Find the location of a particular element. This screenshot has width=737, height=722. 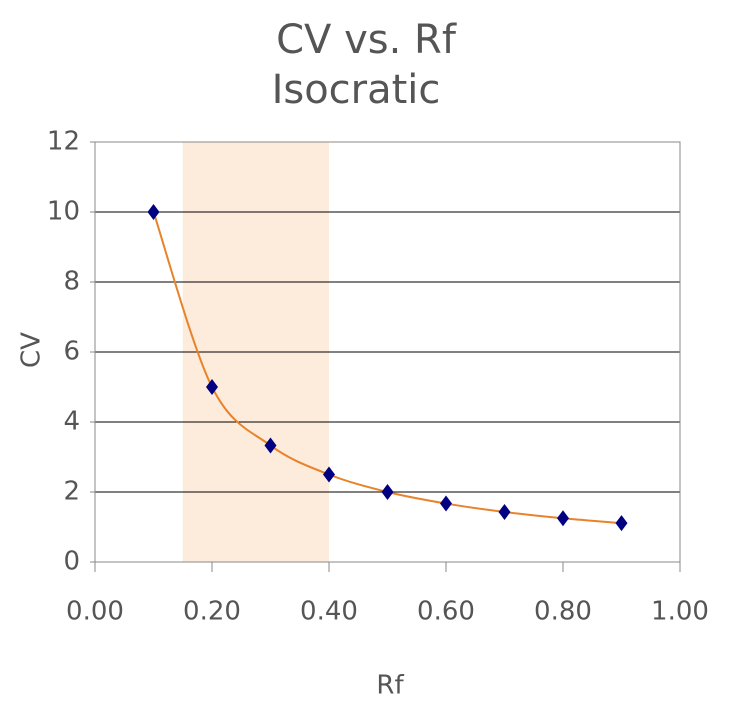

y-tick-label: 0 is located at coordinates (71, 562).